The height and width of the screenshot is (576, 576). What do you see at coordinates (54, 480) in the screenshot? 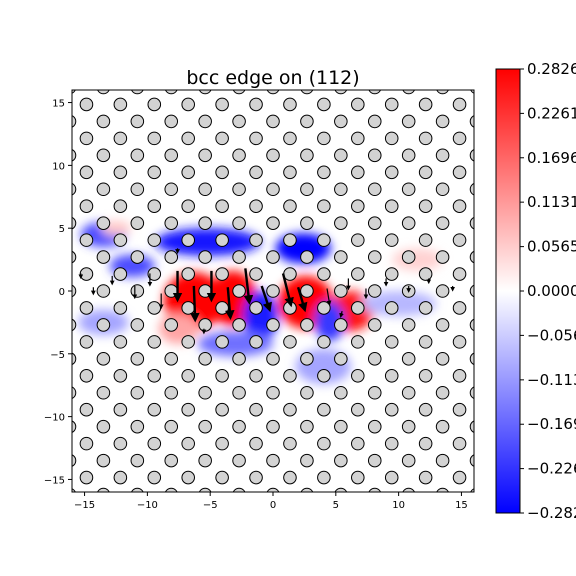
I see `y-tick-label: −15` at bounding box center [54, 480].